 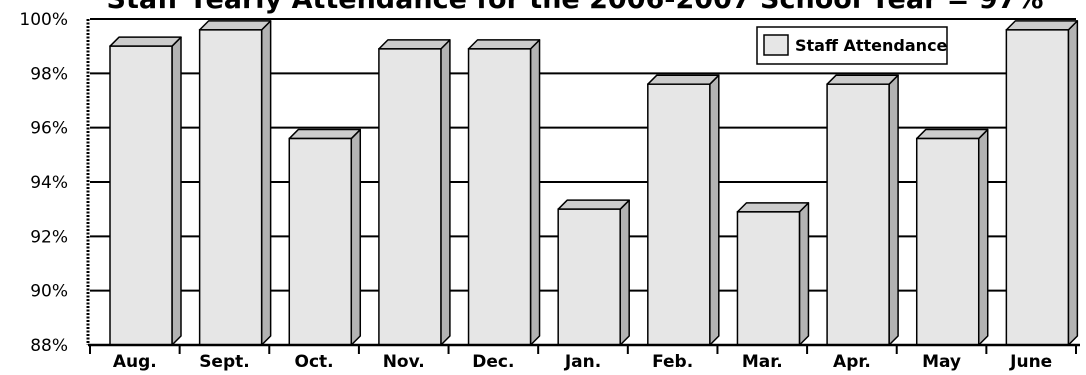 What do you see at coordinates (672, 362) in the screenshot?
I see `x-tick-label: Feb.` at bounding box center [672, 362].